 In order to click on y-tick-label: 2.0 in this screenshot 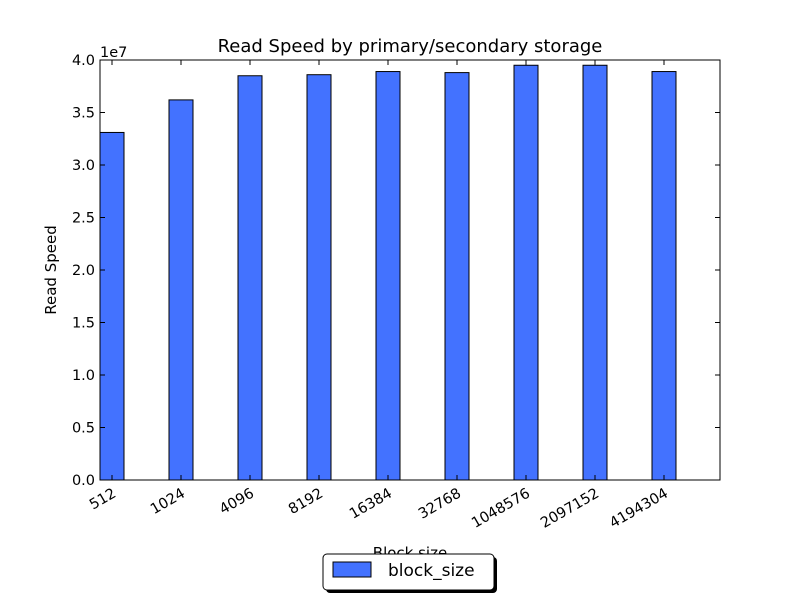, I will do `click(83, 271)`.